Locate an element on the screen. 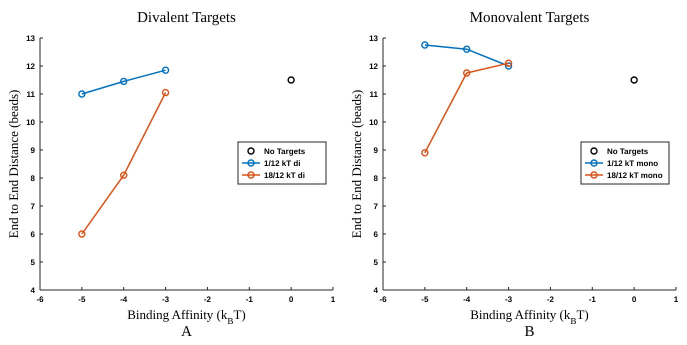 This screenshot has width=687, height=345. legend-label: 18/12 kT mono is located at coordinates (635, 175).